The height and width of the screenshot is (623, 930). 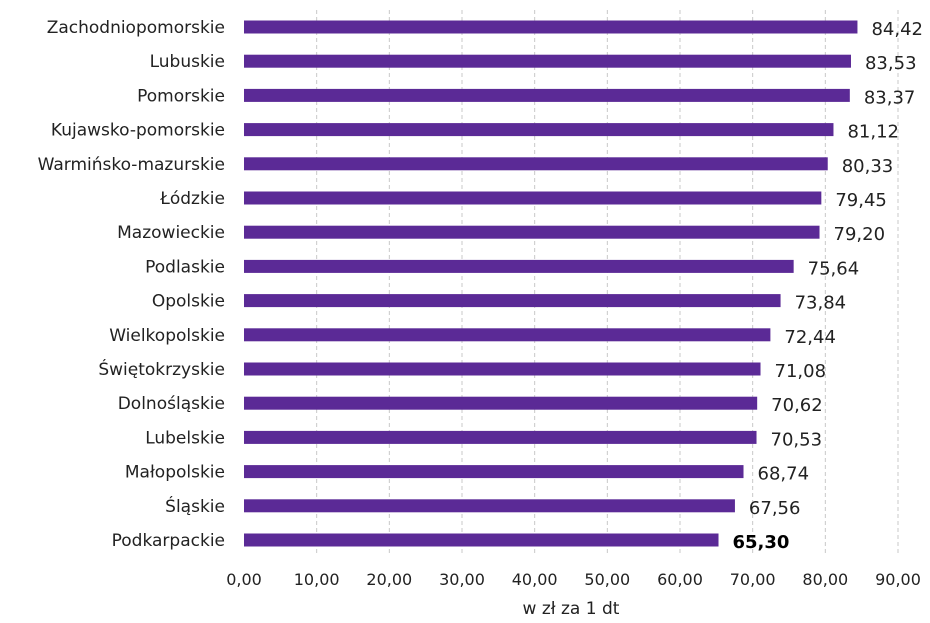 What do you see at coordinates (171, 404) in the screenshot?
I see `category-label: Dolnośląskie` at bounding box center [171, 404].